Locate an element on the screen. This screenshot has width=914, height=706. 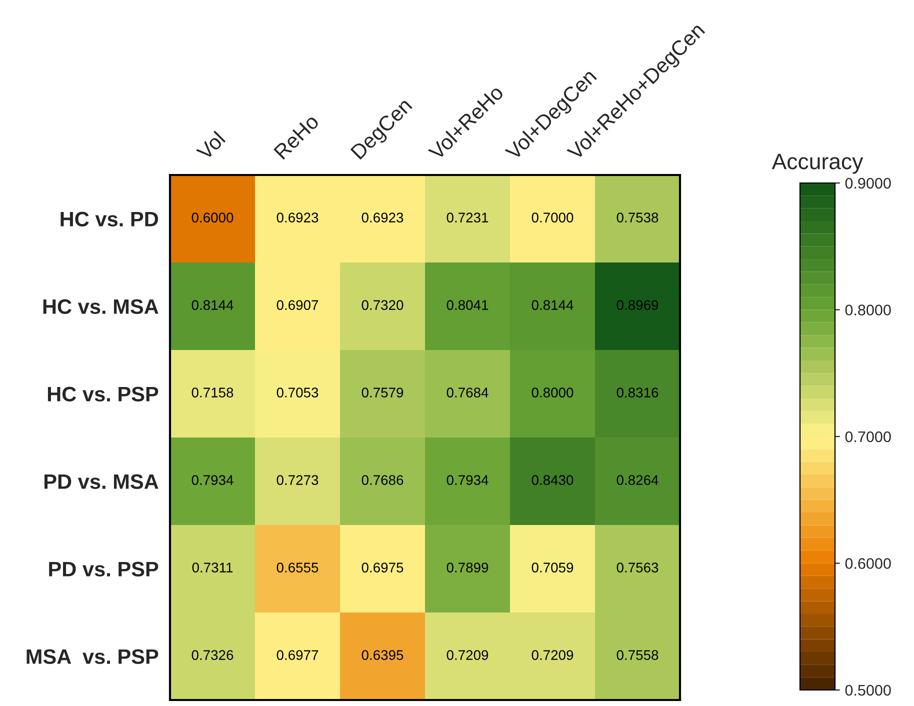
color-bar-label: 0.7000 is located at coordinates (868, 436).